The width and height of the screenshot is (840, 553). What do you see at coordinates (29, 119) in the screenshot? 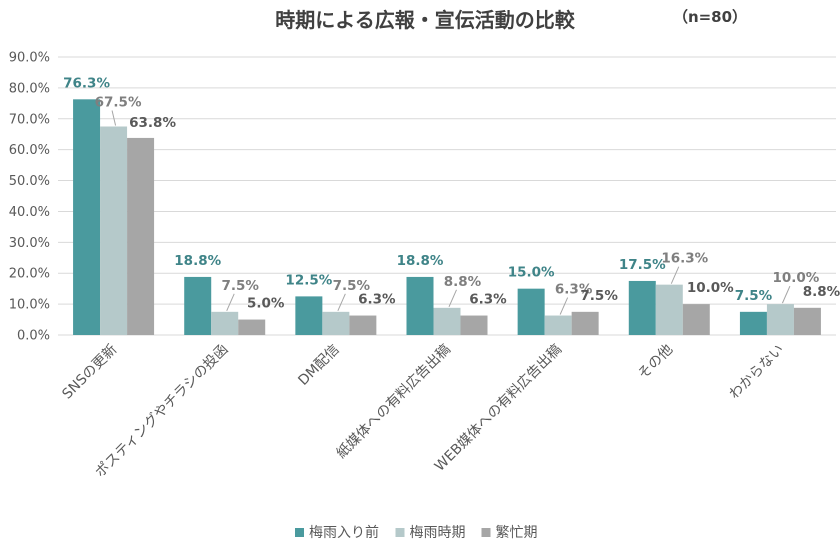
I see `y-tick-label: 70.0%` at bounding box center [29, 119].